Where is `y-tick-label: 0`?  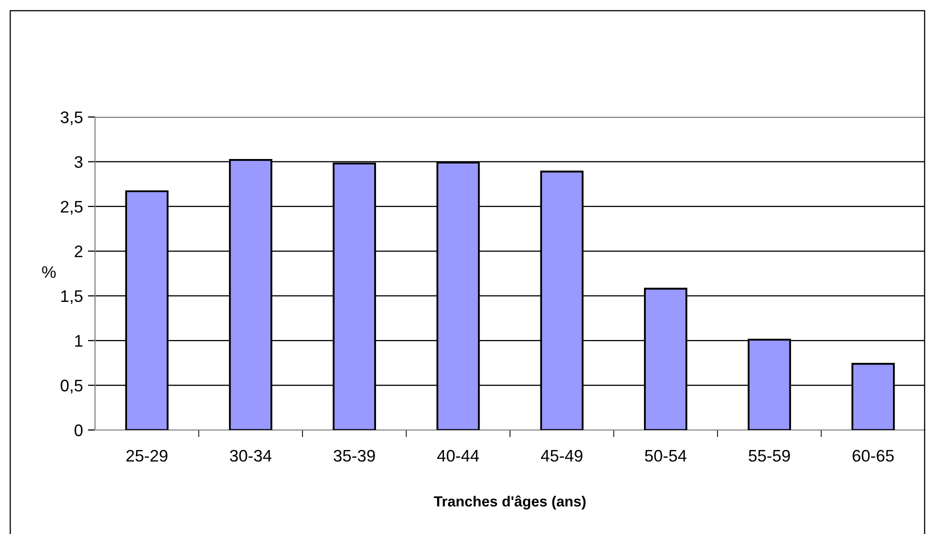
y-tick-label: 0 is located at coordinates (78, 430).